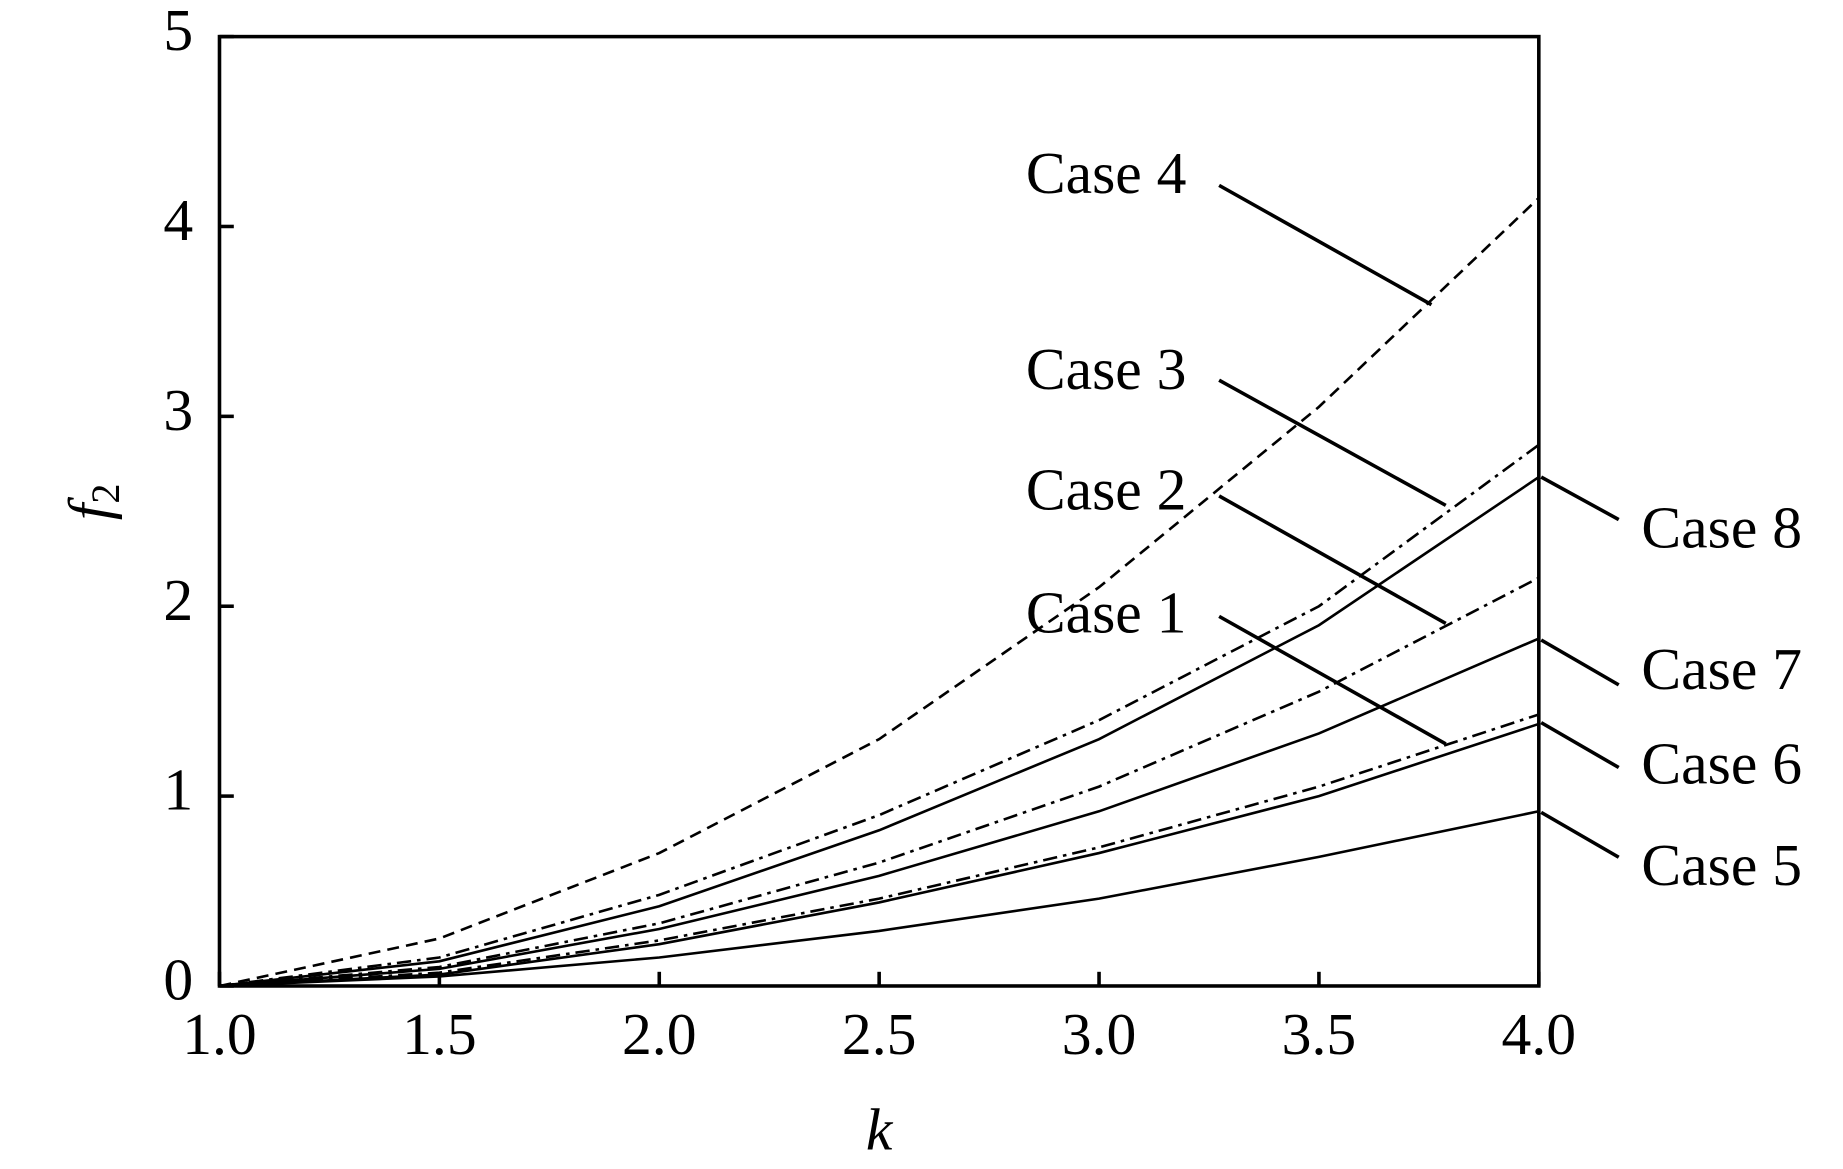 The height and width of the screenshot is (1169, 1843). I want to click on x-tick-label: 2.5, so click(879, 1034).